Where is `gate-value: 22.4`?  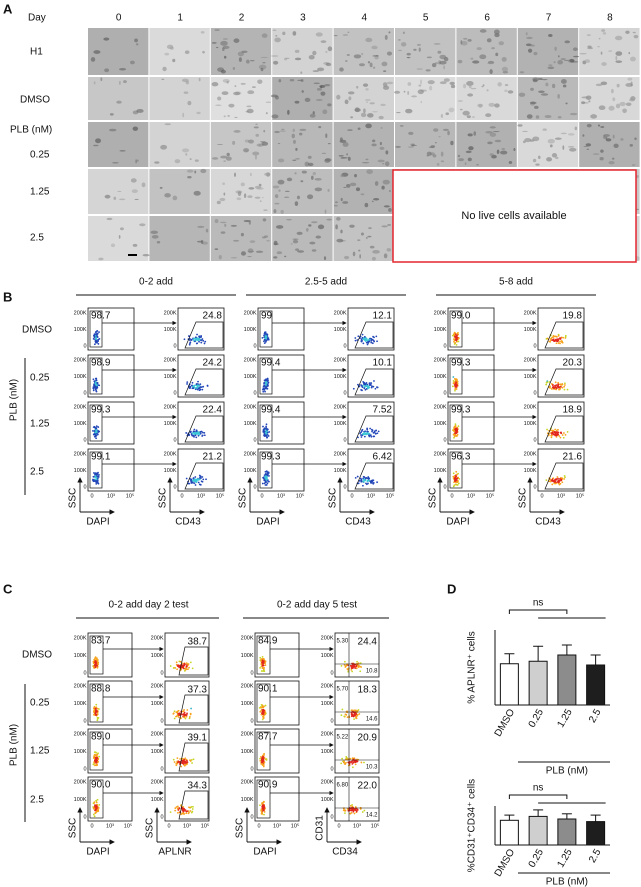 gate-value: 22.4 is located at coordinates (213, 410).